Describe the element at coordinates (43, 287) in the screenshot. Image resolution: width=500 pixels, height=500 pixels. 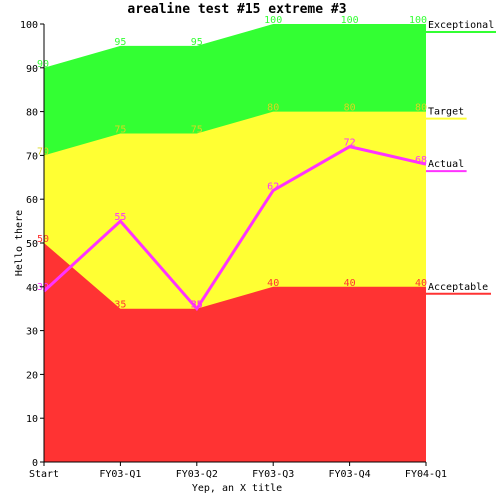
I see `data-label-actual: 39` at that location.